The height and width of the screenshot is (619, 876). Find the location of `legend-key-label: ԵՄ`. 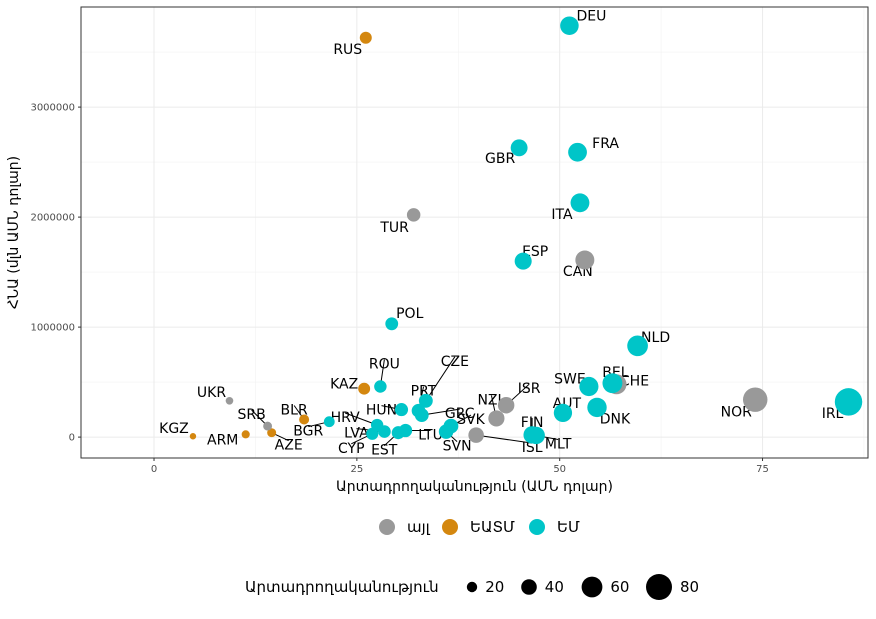

legend-key-label: ԵՄ is located at coordinates (568, 527).